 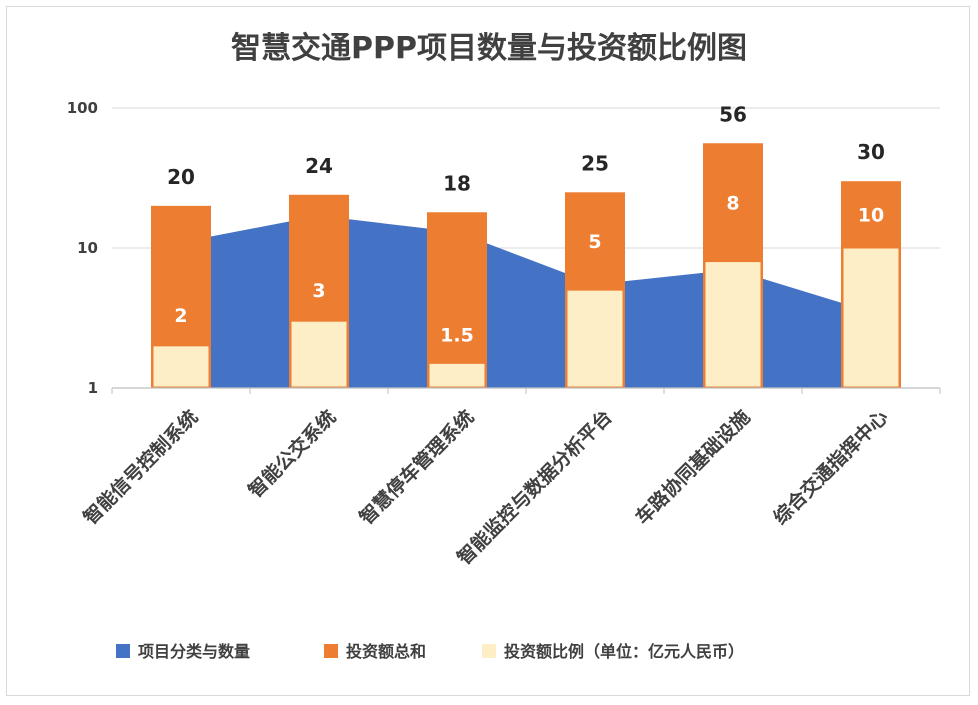 What do you see at coordinates (595, 163) in the screenshot?
I see `total-data-label-4: 25` at bounding box center [595, 163].